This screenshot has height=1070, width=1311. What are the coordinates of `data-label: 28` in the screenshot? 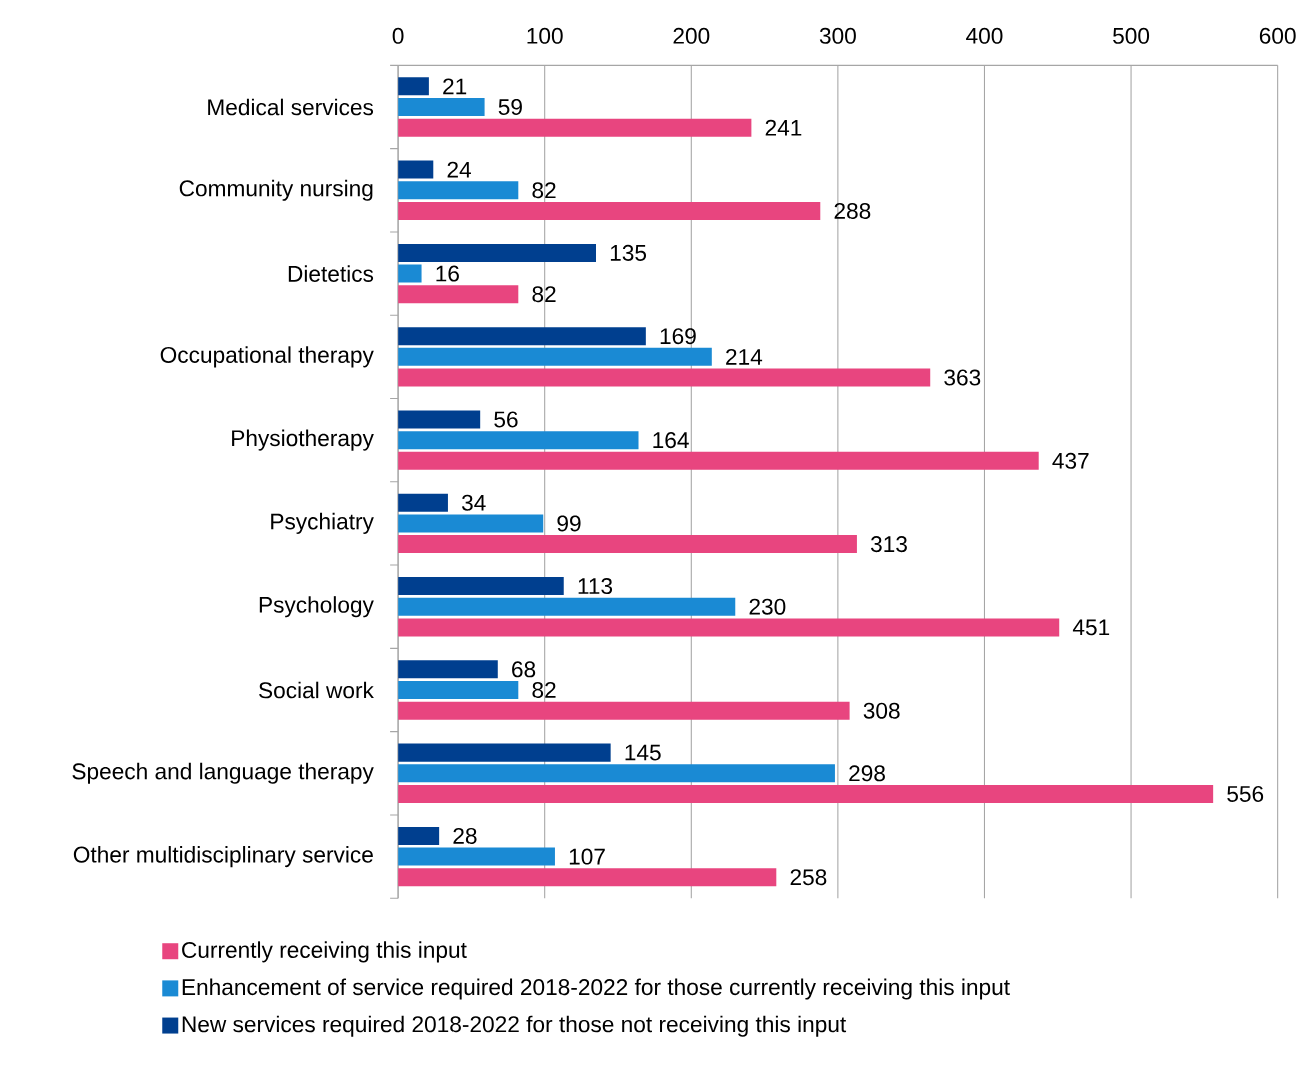 It's located at (465, 836).